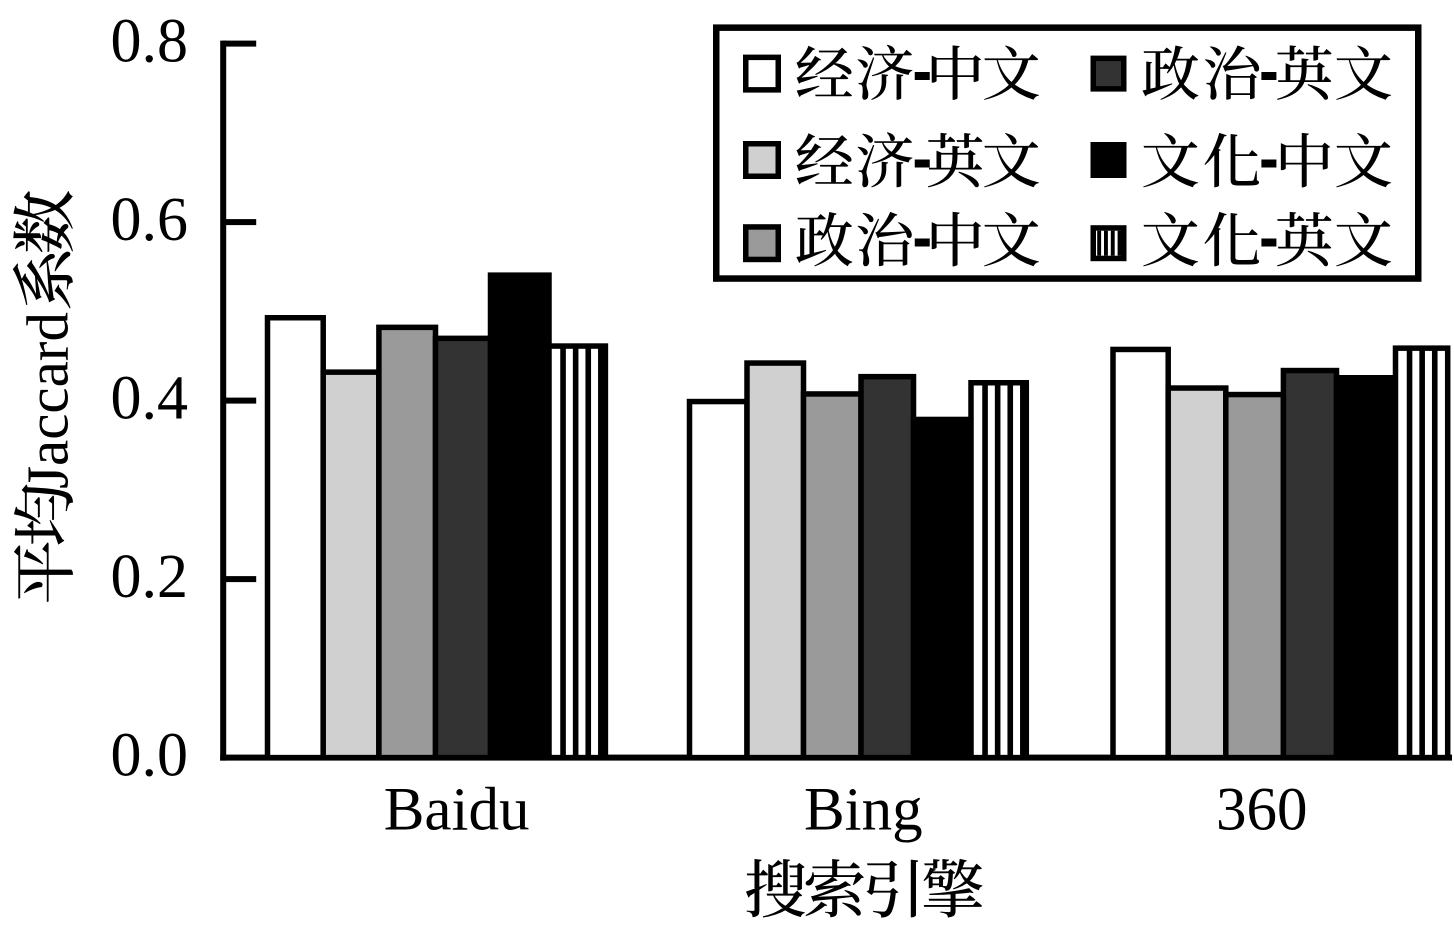 This screenshot has height=926, width=1454. I want to click on svg-text: Jaccard, so click(48, 400).